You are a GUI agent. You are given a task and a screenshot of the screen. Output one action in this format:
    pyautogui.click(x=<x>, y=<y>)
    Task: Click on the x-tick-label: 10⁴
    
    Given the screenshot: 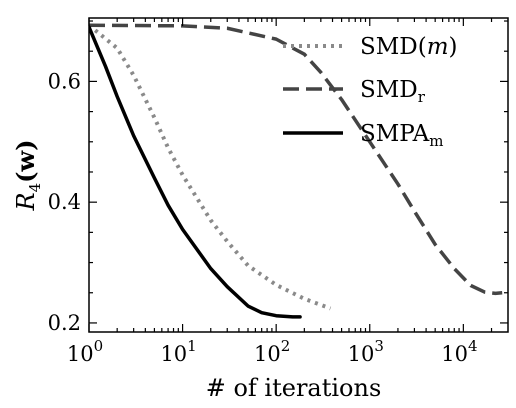 What is the action you would take?
    pyautogui.click(x=459, y=351)
    